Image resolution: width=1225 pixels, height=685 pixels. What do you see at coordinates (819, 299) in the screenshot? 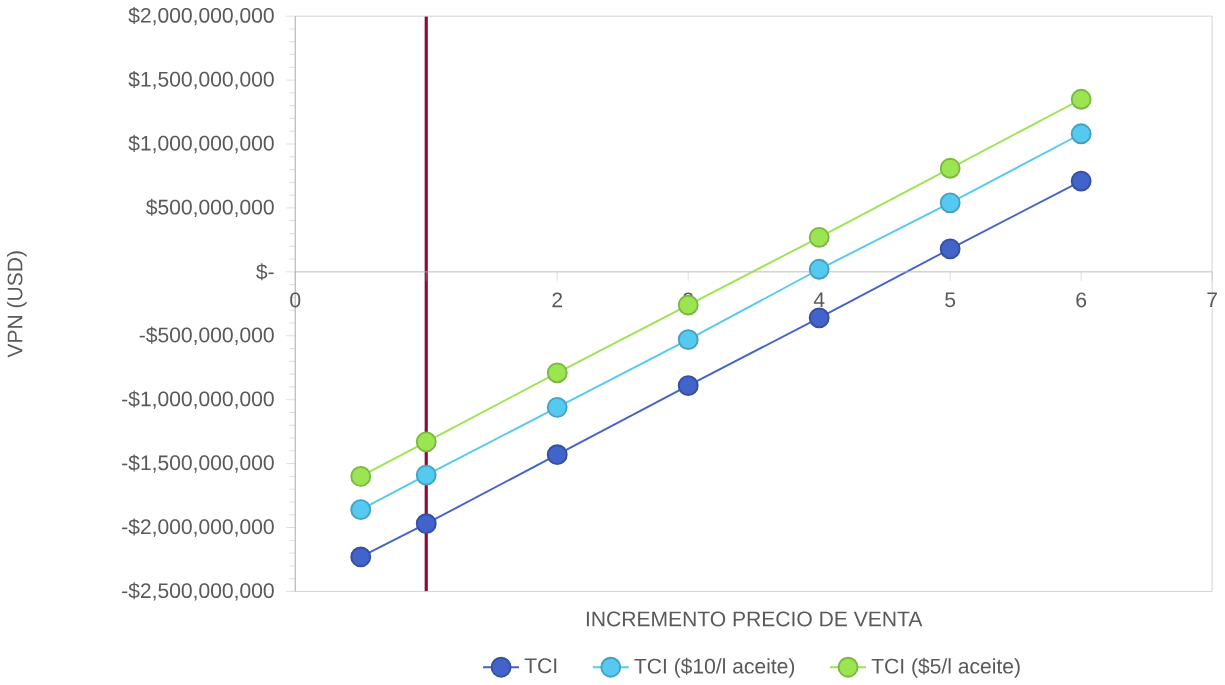
I see `x-tick-label: 4` at bounding box center [819, 299].